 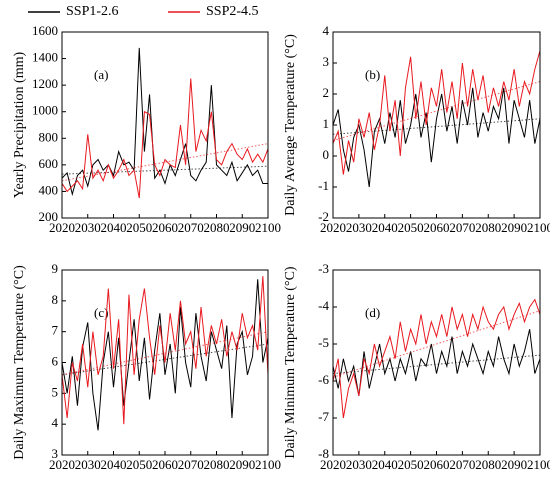 What do you see at coordinates (49, 189) in the screenshot?
I see `y-tick-label: 400` at bounding box center [49, 189].